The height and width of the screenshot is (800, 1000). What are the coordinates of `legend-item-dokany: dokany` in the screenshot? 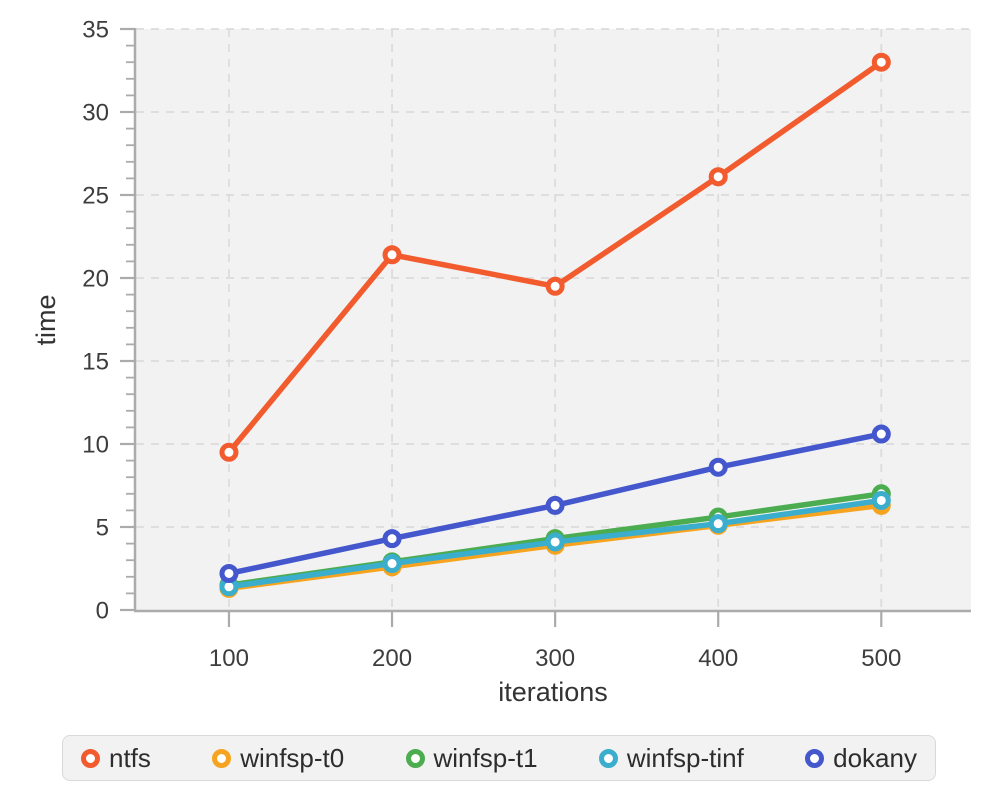 It's located at (861, 758).